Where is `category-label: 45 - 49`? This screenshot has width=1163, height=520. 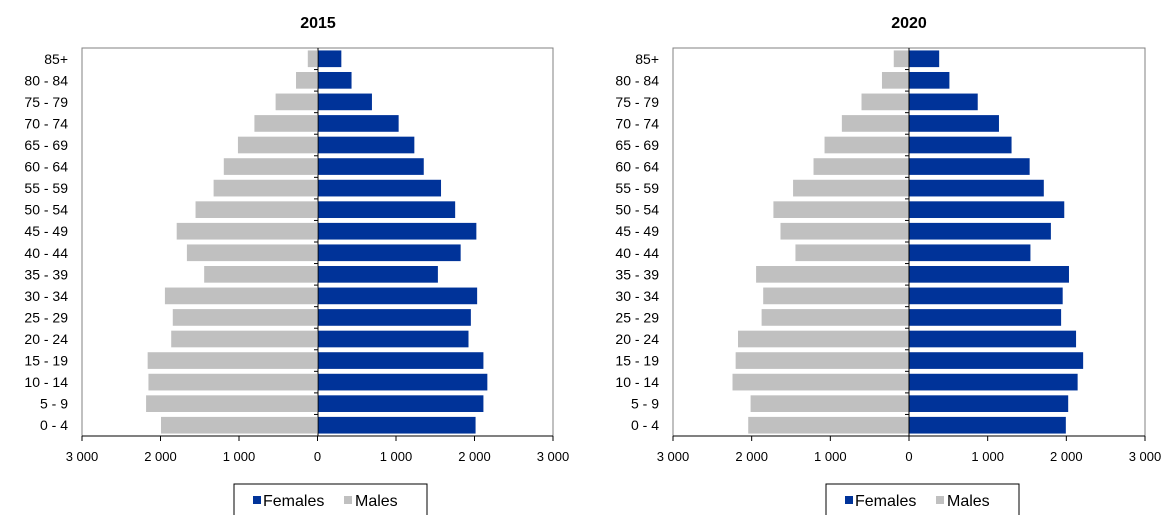
category-label: 45 - 49 is located at coordinates (46, 231).